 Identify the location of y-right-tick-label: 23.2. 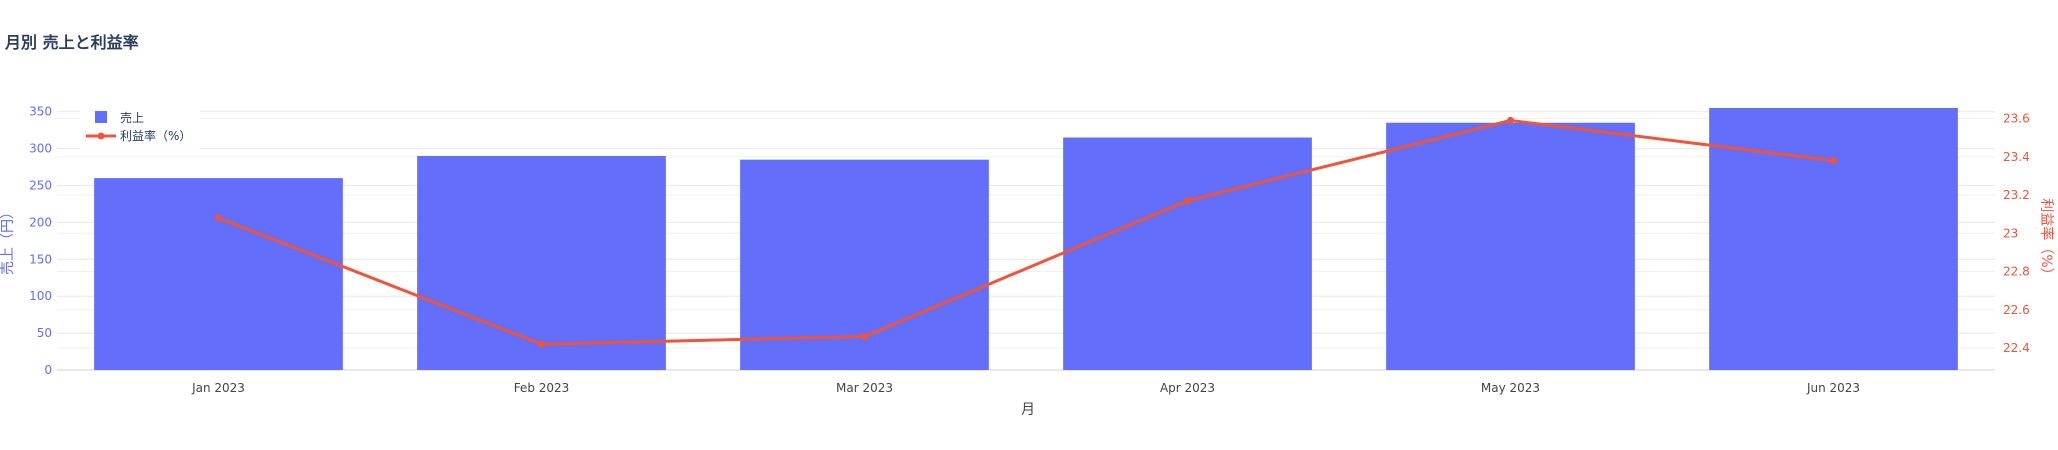
(2016, 195).